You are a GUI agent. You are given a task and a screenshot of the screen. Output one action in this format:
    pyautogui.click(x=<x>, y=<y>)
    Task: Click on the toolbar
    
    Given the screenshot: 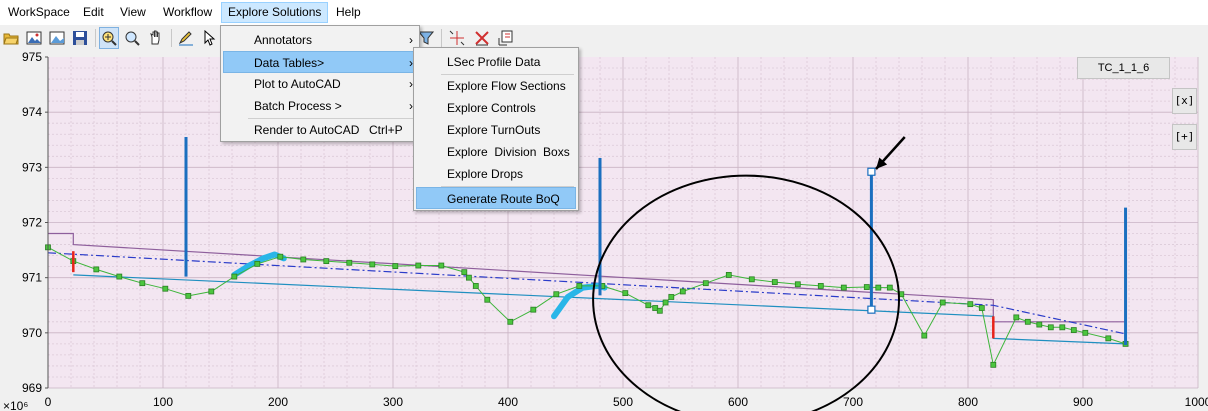 What is the action you would take?
    pyautogui.click(x=604, y=38)
    